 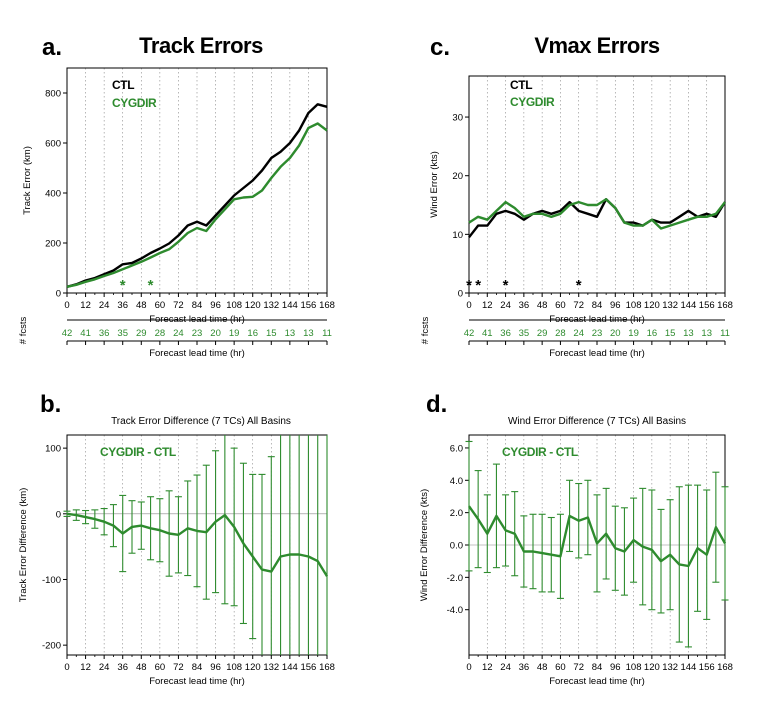 I want to click on series-line-ctl, so click(x=197, y=195).